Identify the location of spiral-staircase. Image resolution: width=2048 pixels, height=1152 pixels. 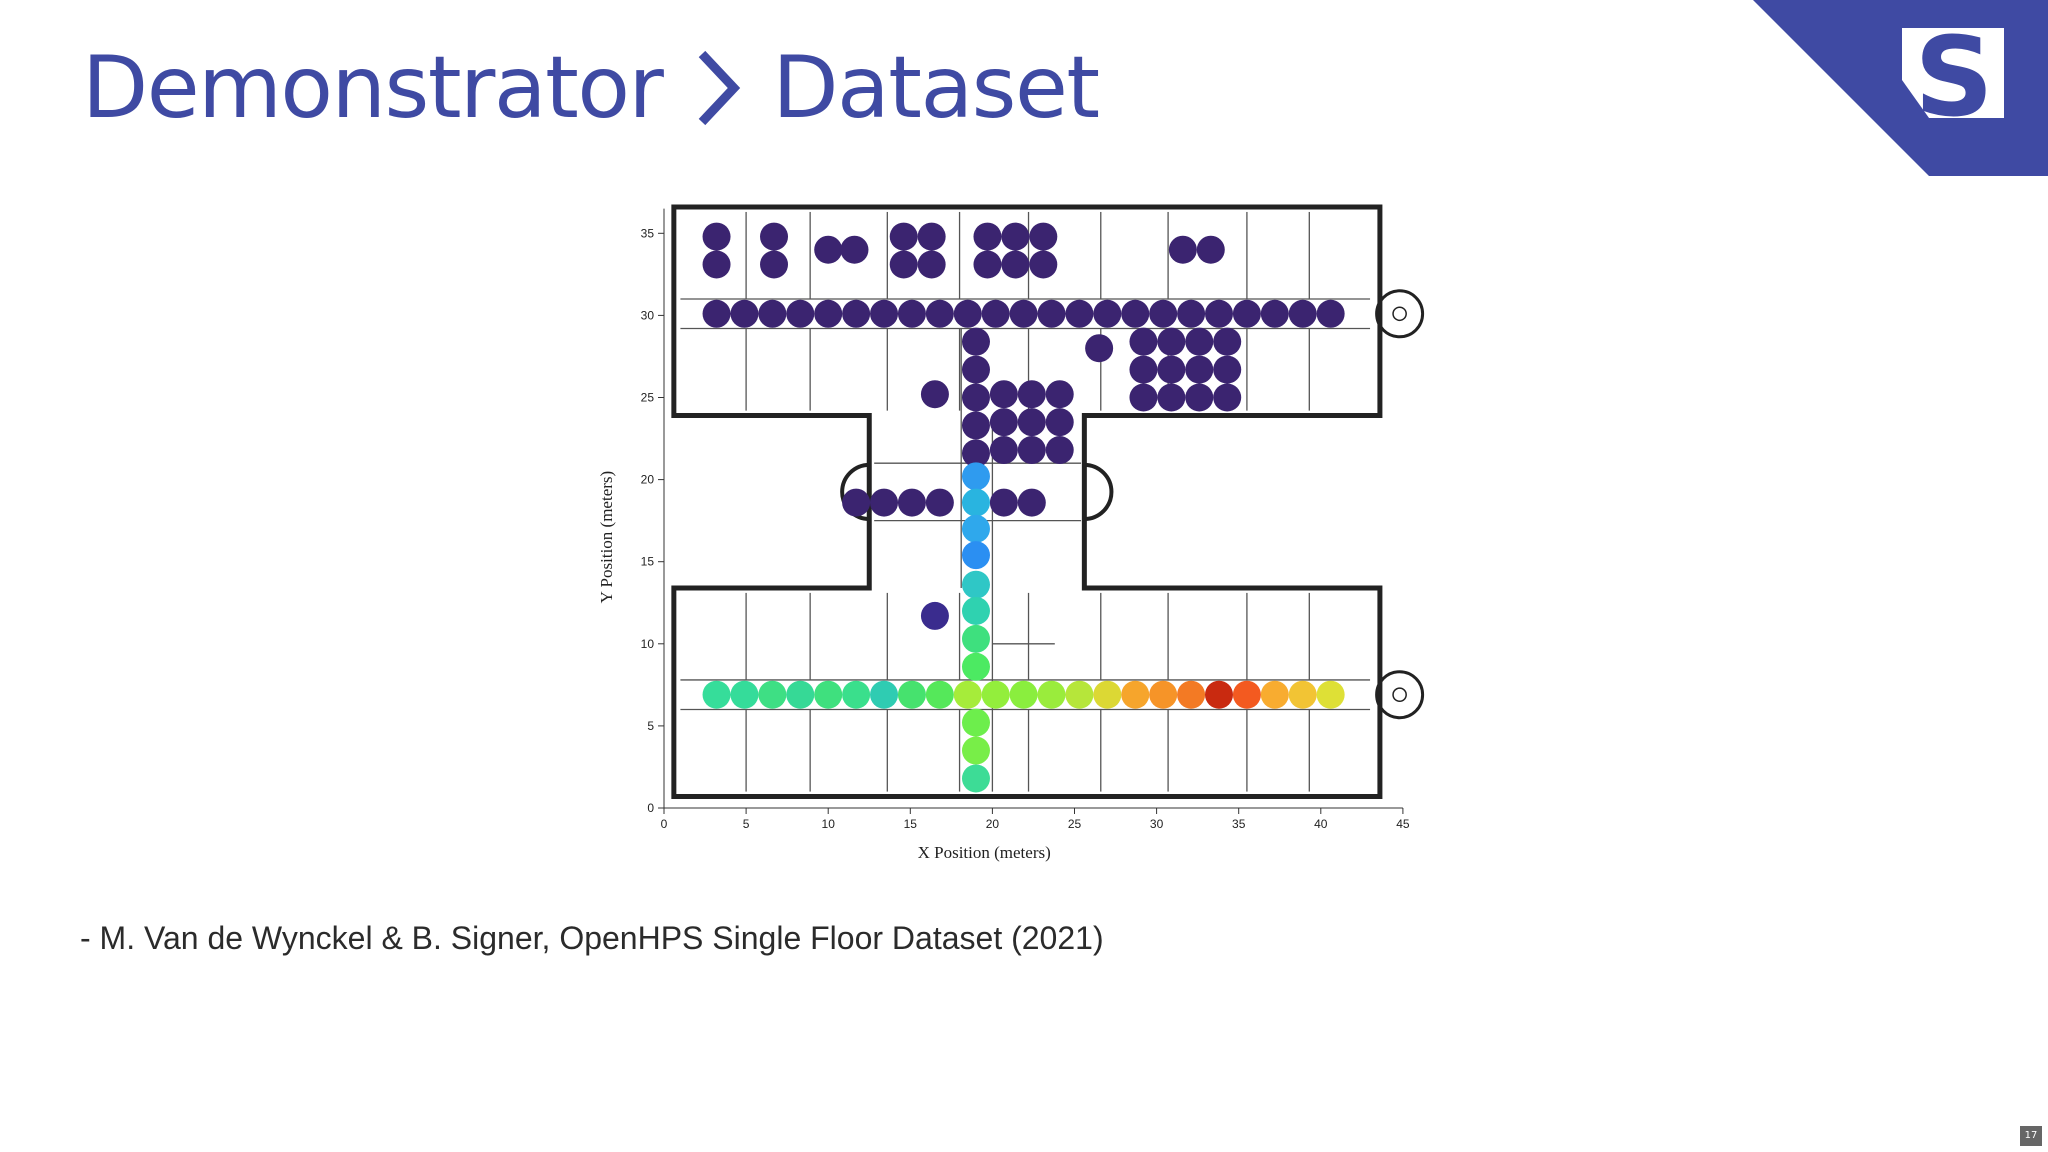
(1400, 695).